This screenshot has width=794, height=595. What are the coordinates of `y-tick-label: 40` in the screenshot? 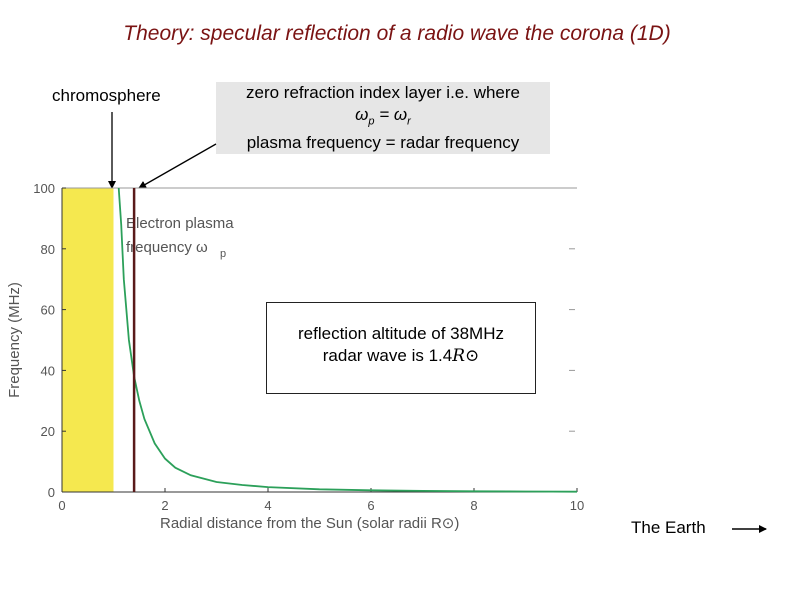 It's located at (48, 370).